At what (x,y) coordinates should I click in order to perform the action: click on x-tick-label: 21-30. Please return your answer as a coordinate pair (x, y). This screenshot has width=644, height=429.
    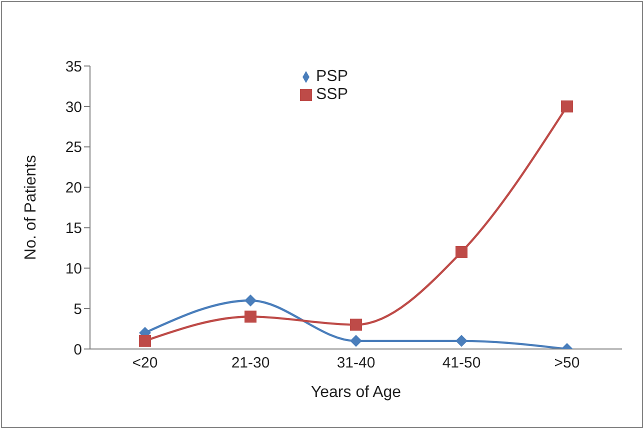
    Looking at the image, I should click on (250, 363).